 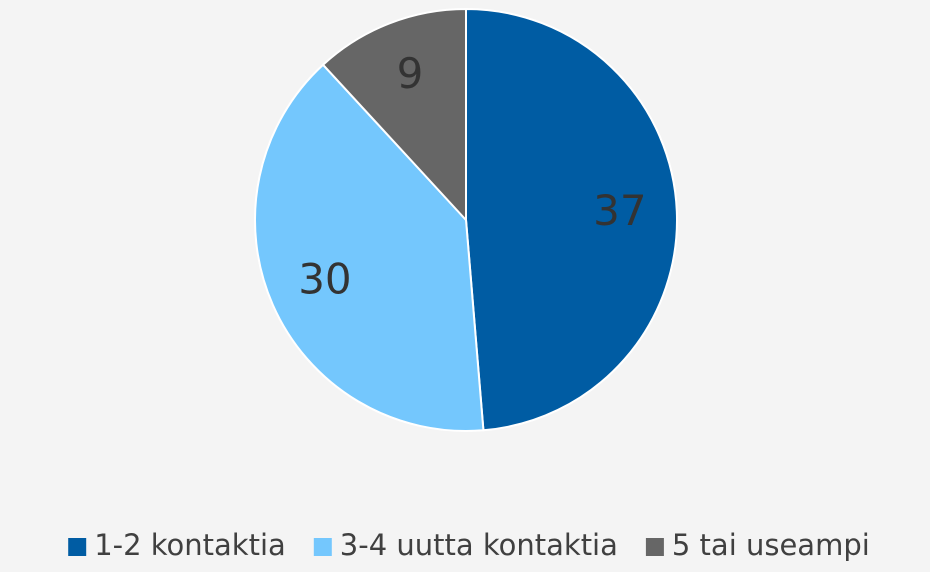 What do you see at coordinates (410, 73) in the screenshot?
I see `data-label: 9` at bounding box center [410, 73].